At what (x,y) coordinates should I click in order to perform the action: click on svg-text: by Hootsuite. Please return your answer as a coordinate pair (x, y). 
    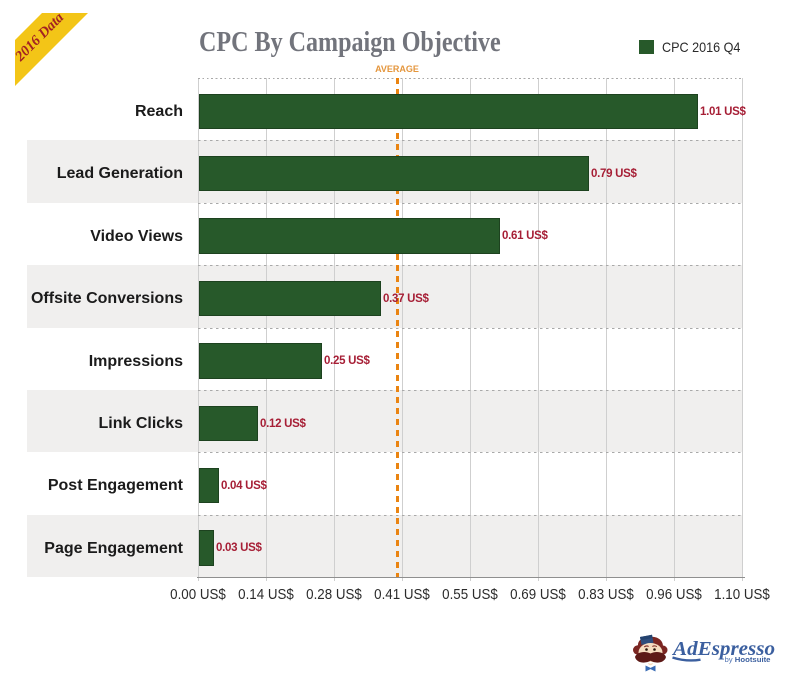
    Looking at the image, I should click on (748, 659).